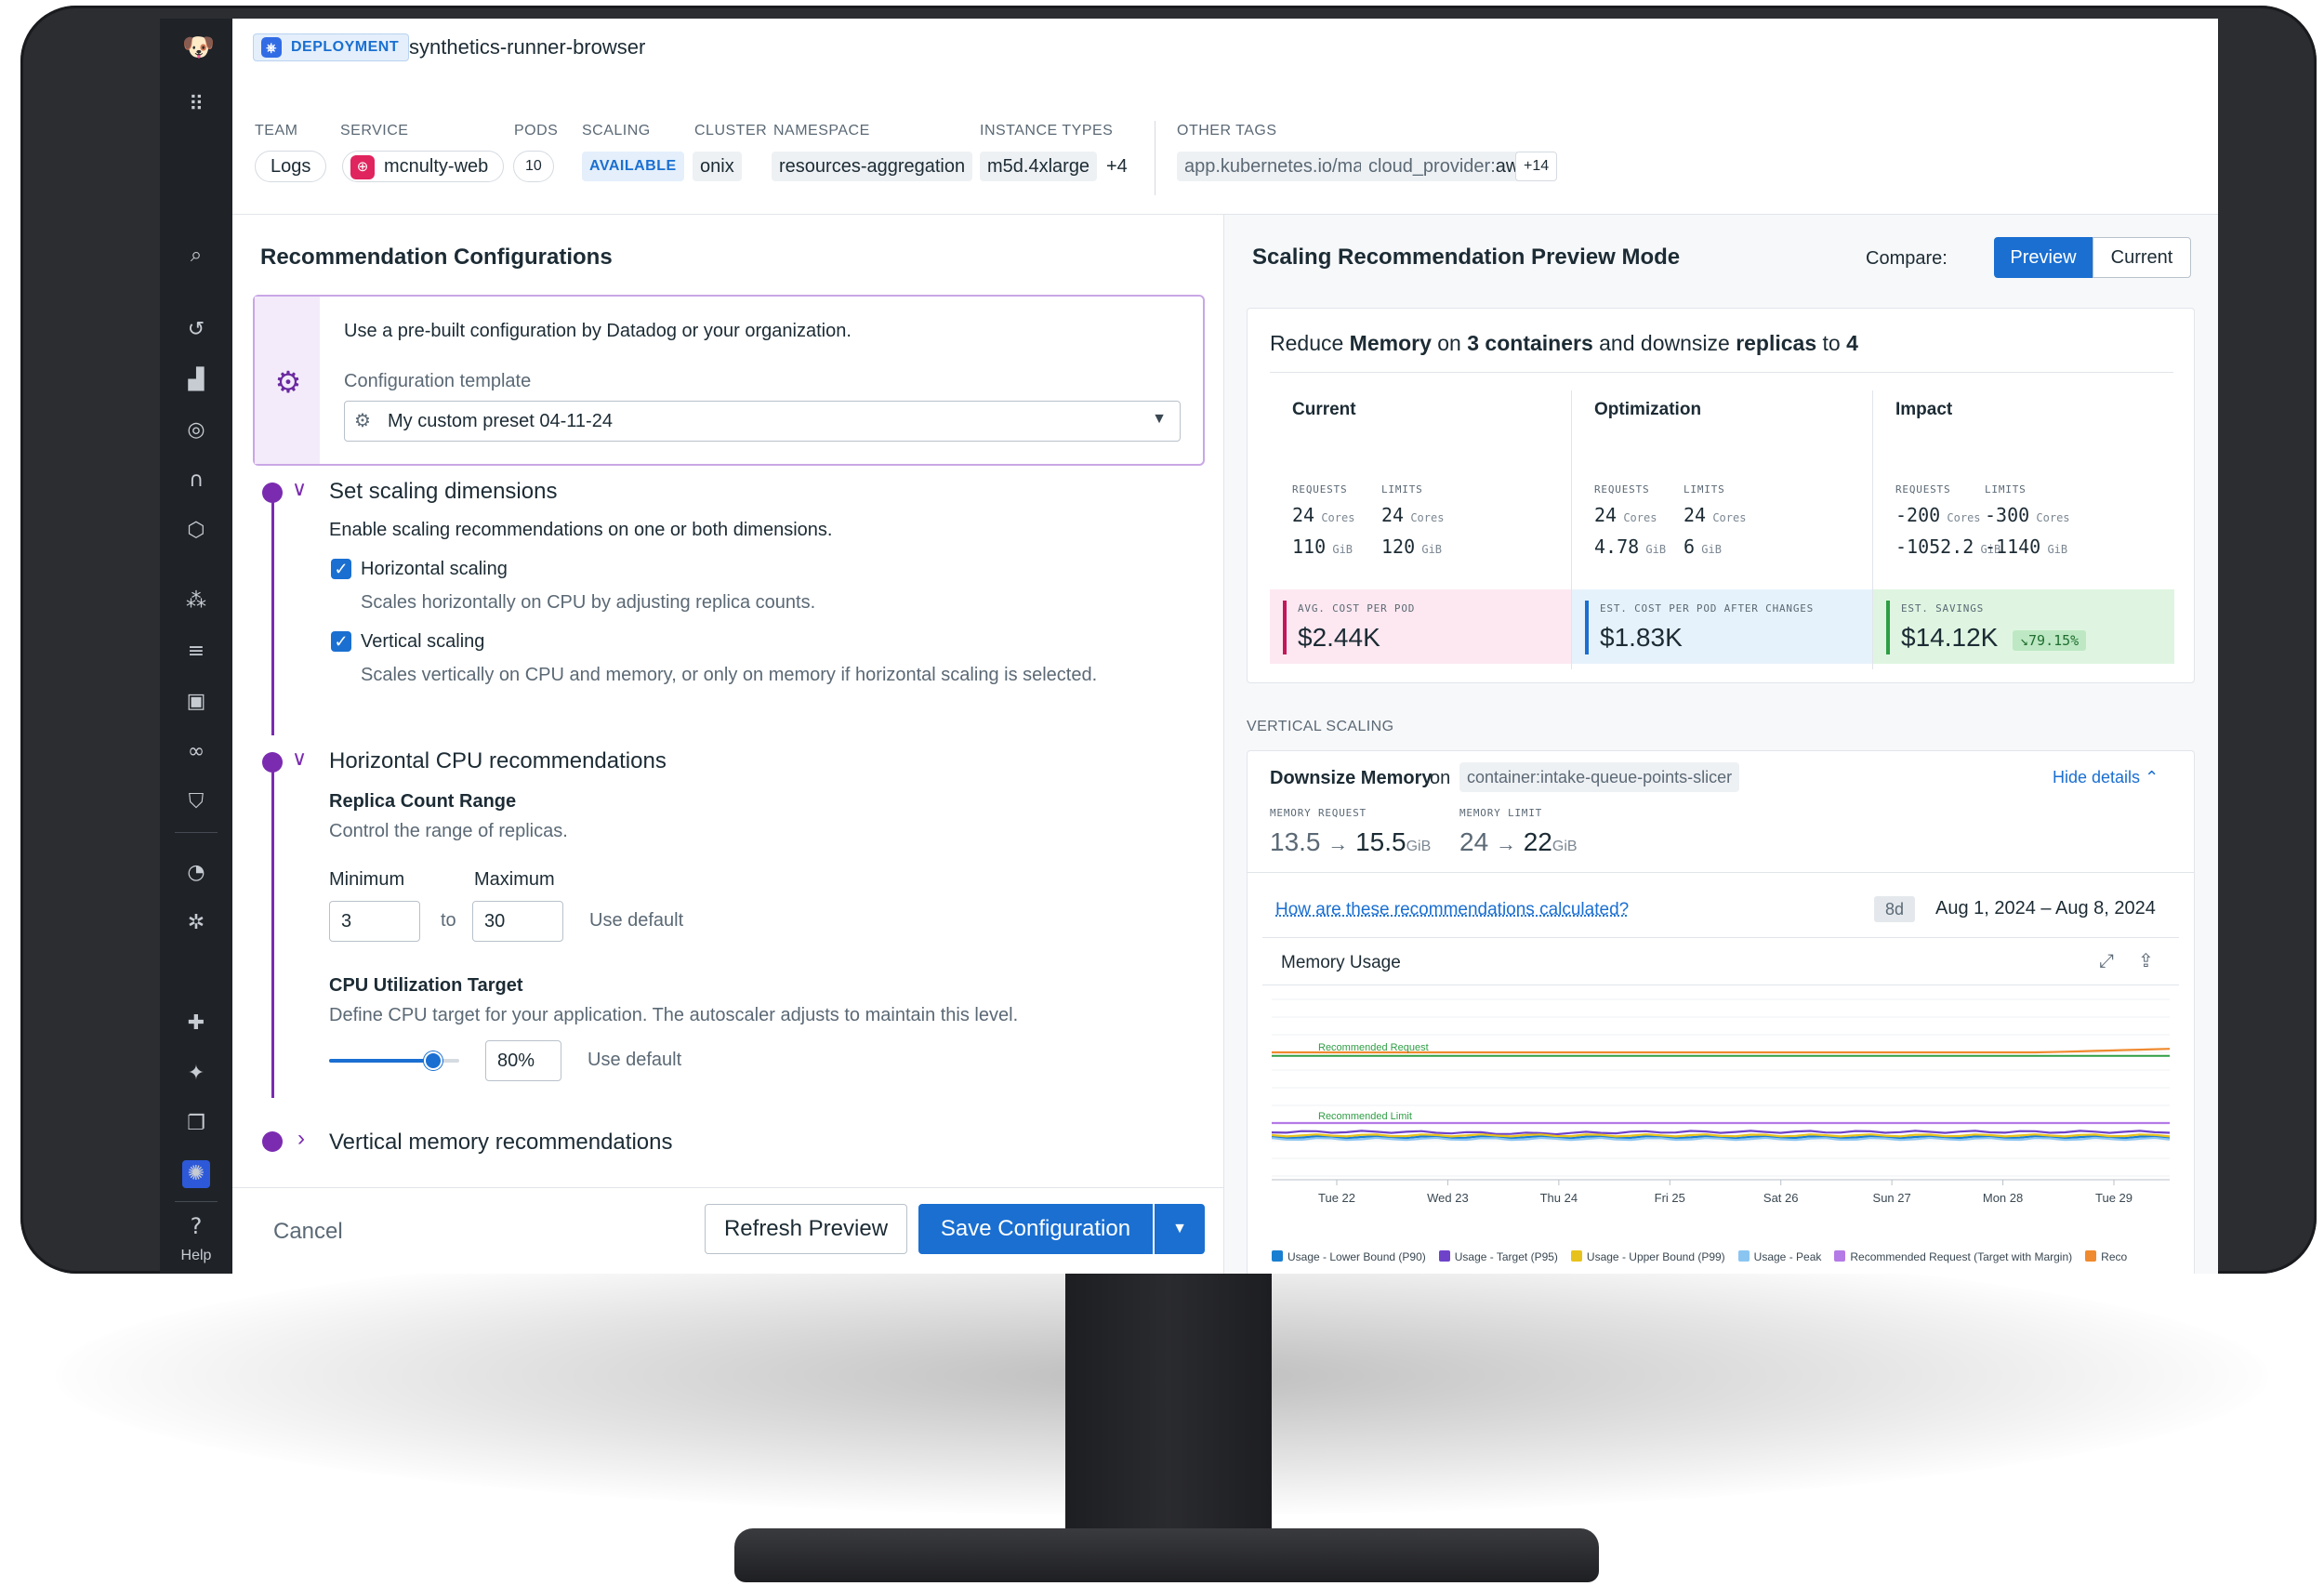 The height and width of the screenshot is (1586, 2324). I want to click on tags-more-tag: +14, so click(1536, 166).